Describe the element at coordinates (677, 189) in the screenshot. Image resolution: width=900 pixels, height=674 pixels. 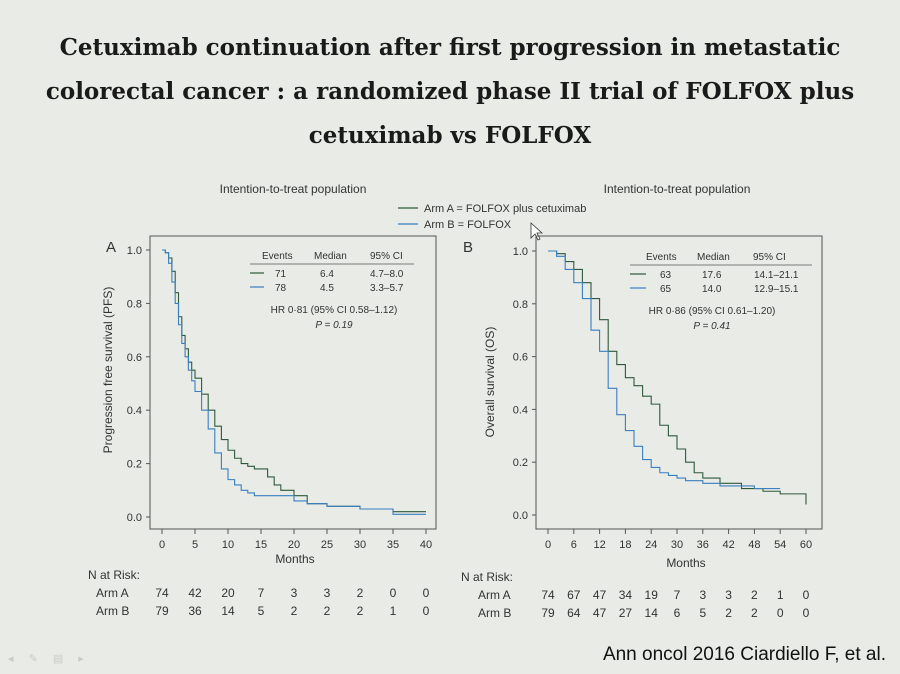
I see `panel-b-title: Intention-to-treat population` at that location.